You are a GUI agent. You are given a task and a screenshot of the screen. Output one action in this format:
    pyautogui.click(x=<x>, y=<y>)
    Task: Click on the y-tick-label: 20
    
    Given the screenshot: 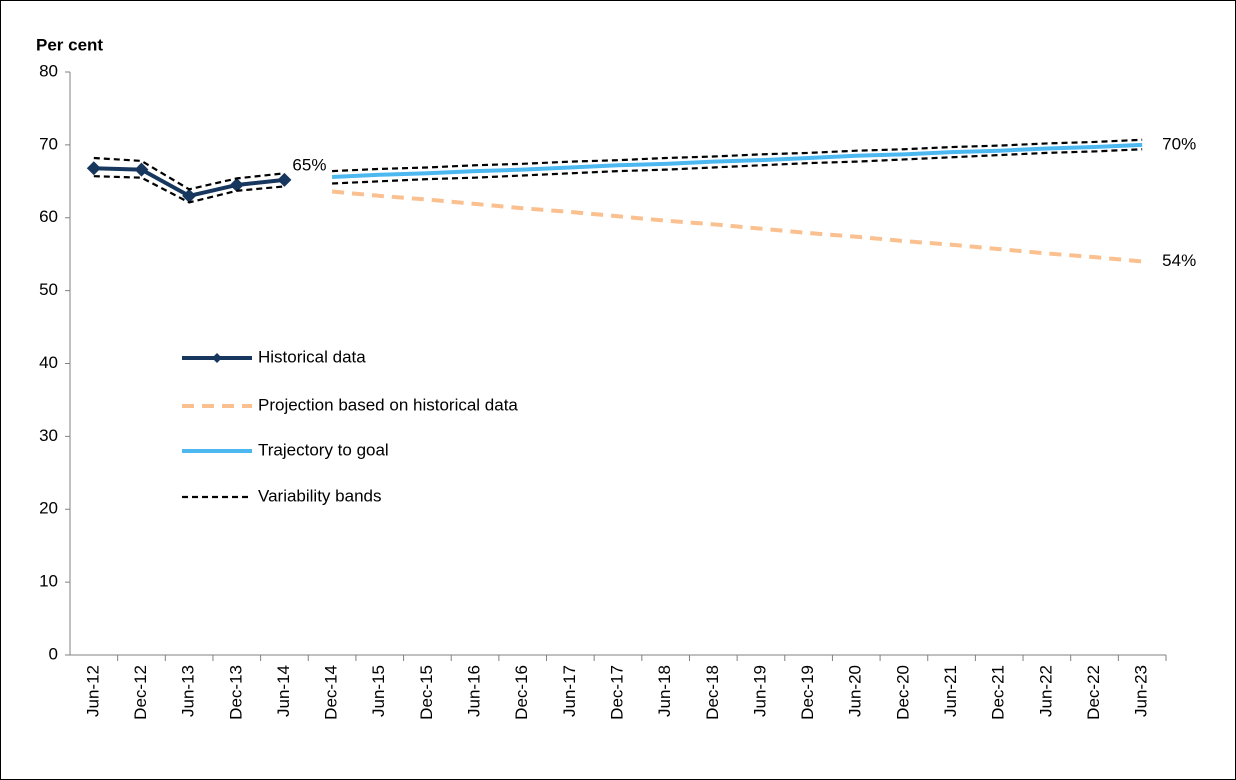 What is the action you would take?
    pyautogui.click(x=48, y=508)
    